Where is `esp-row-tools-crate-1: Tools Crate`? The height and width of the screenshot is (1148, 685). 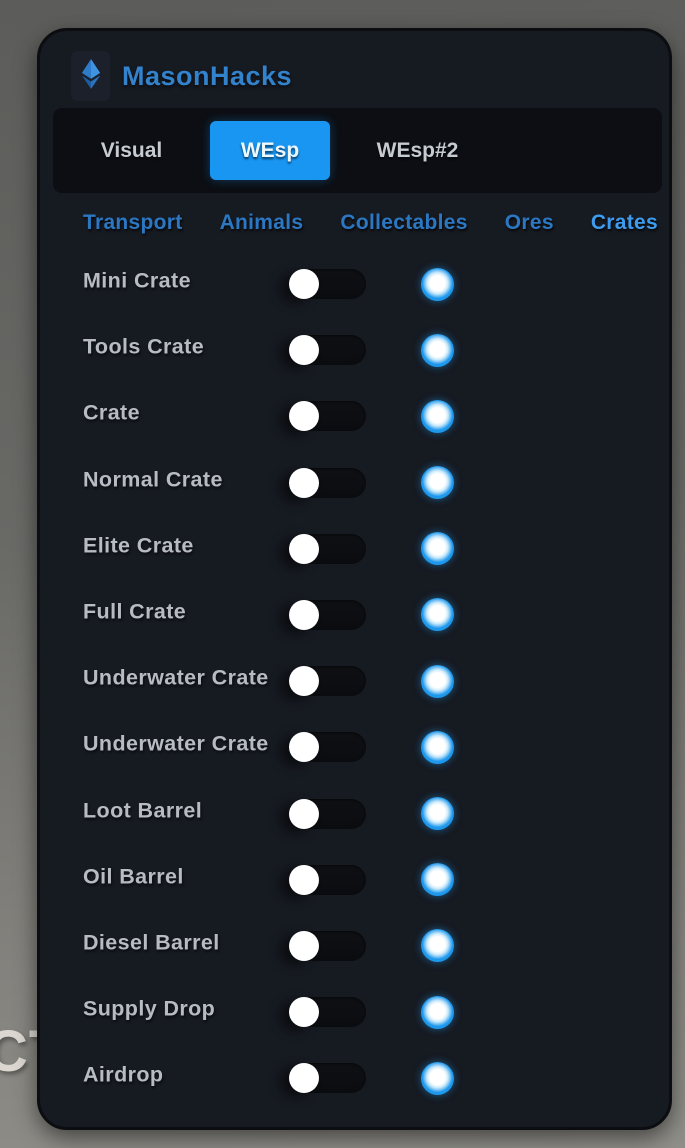 esp-row-tools-crate-1: Tools Crate is located at coordinates (354, 350).